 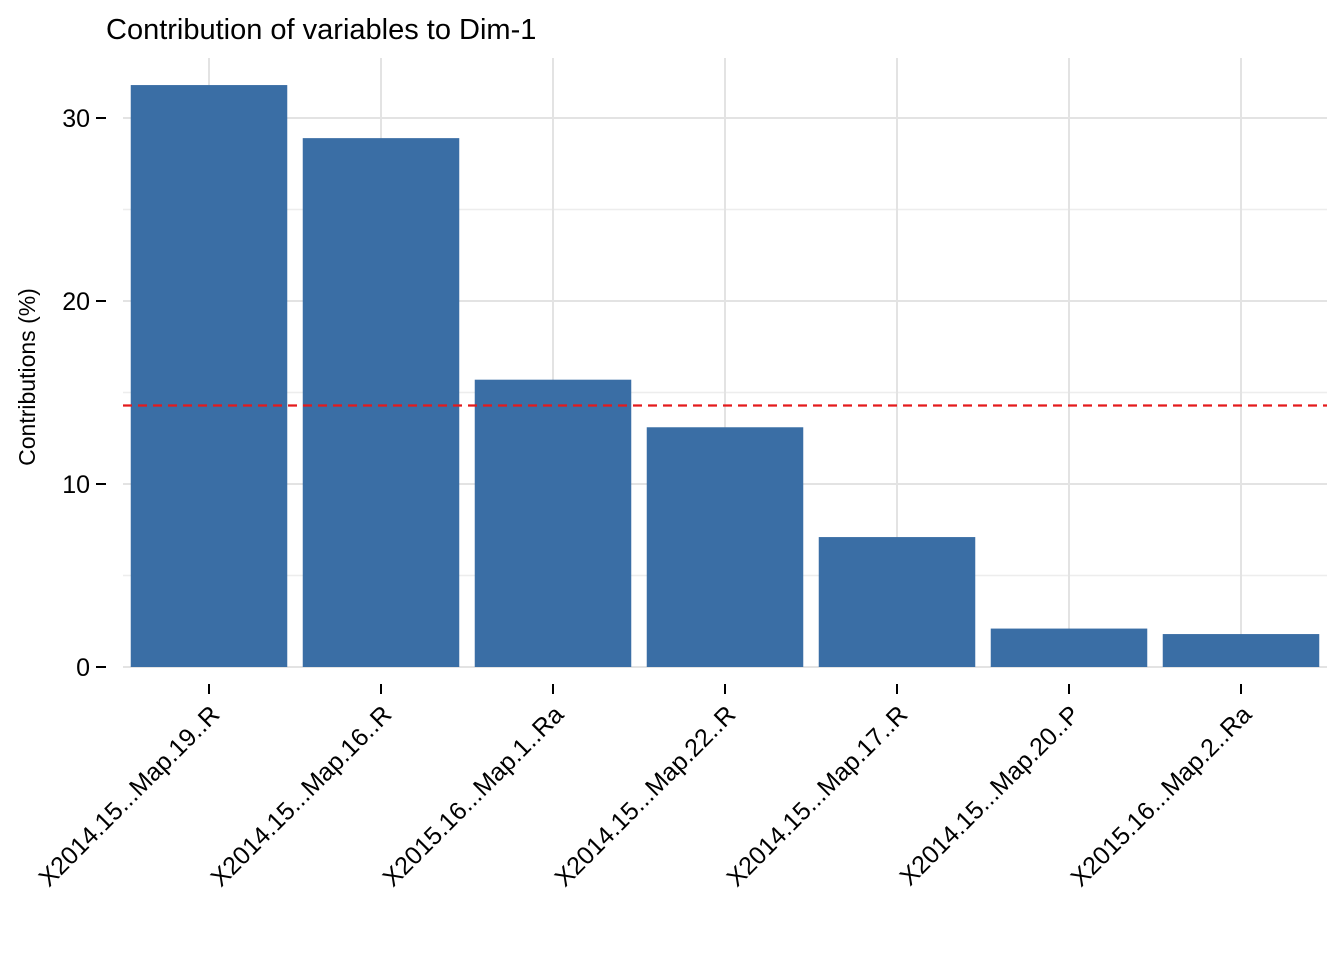 What do you see at coordinates (27, 377) in the screenshot?
I see `y-axis-label: Contributions (%)` at bounding box center [27, 377].